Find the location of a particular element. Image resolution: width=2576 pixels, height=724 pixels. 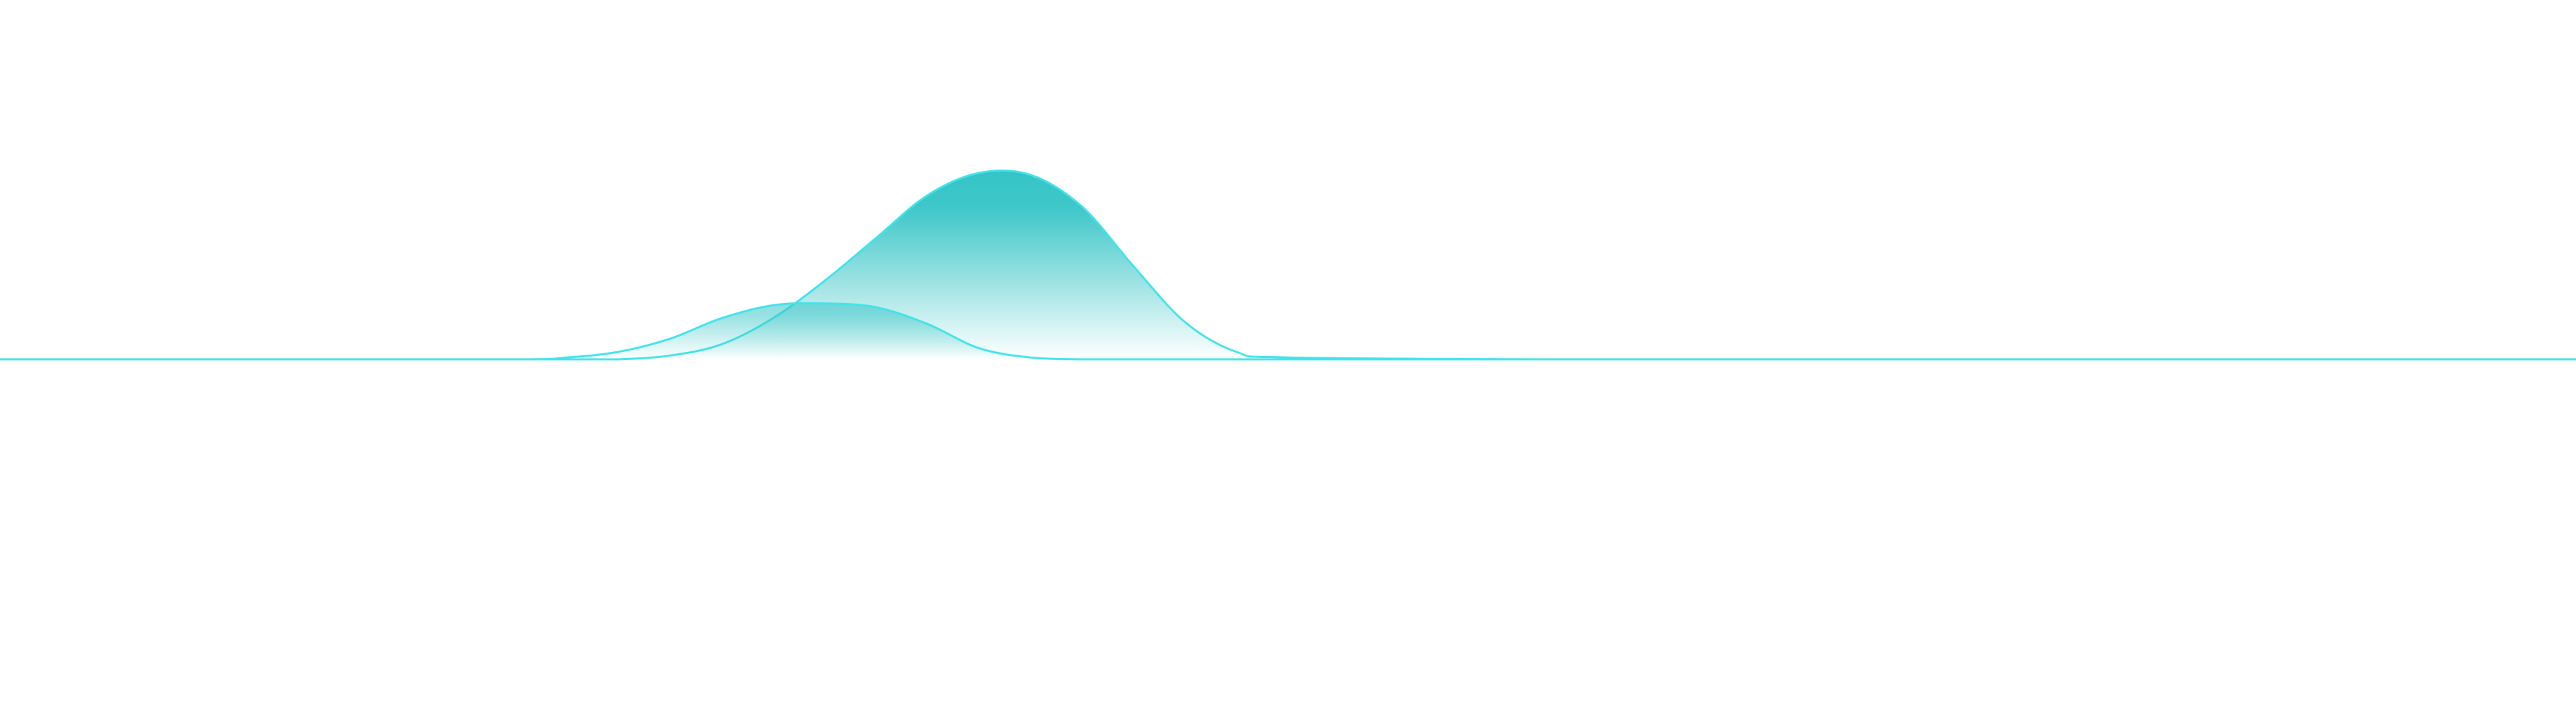

series-2-line is located at coordinates (1288, 331).